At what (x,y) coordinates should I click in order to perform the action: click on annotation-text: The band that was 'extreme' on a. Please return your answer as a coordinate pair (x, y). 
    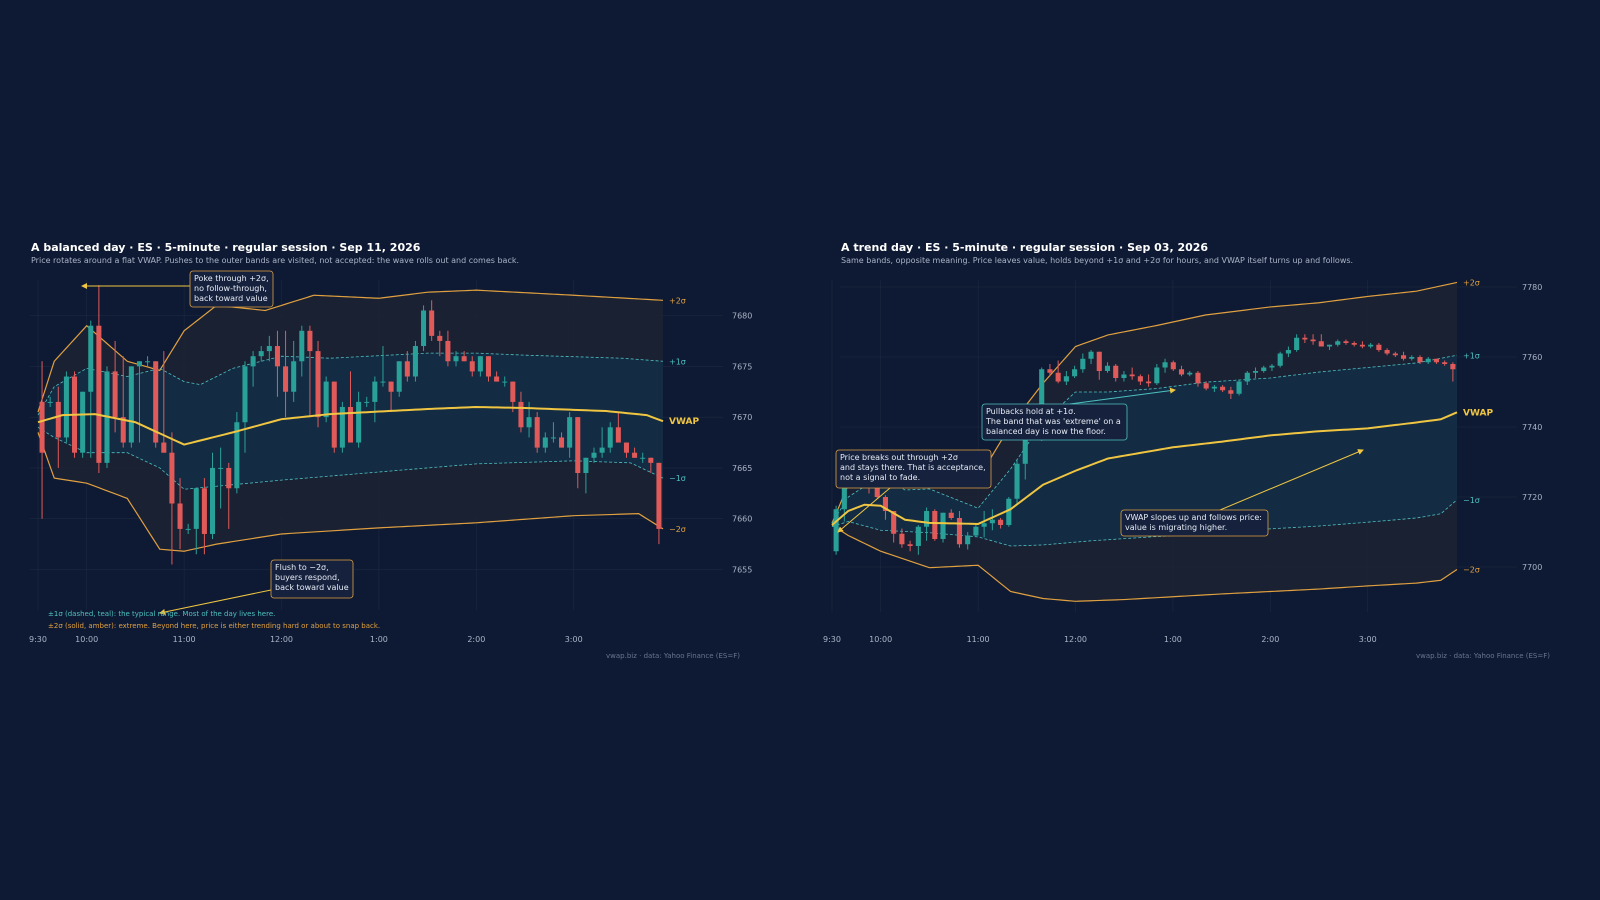
    Looking at the image, I should click on (1053, 421).